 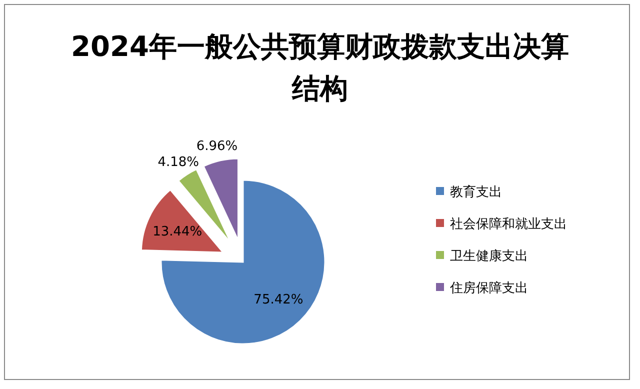 I want to click on legend-label: 教育支出, so click(x=476, y=192).